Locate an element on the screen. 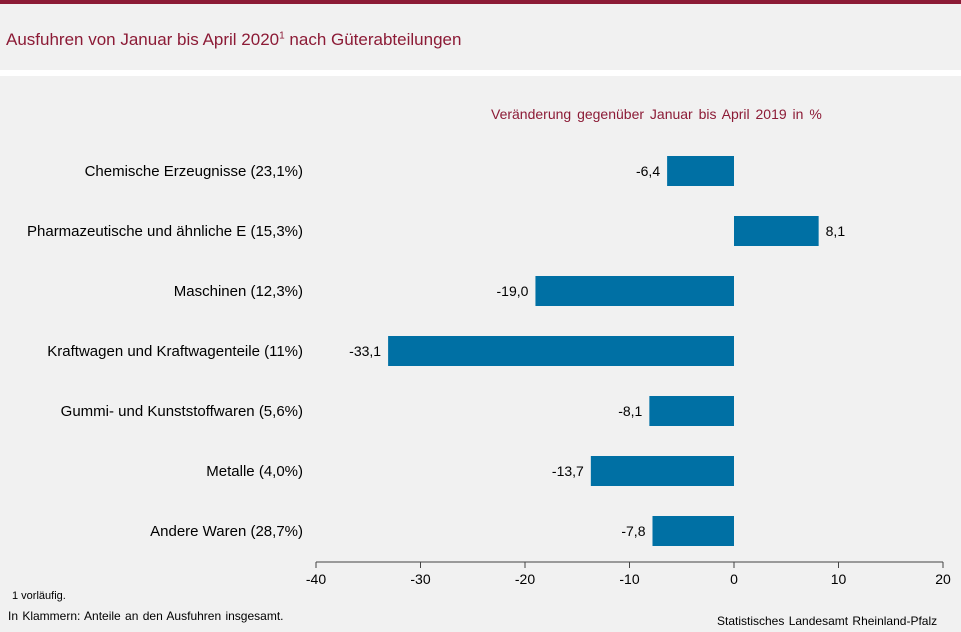 This screenshot has height=632, width=961. data-label: -6,4 is located at coordinates (648, 171).